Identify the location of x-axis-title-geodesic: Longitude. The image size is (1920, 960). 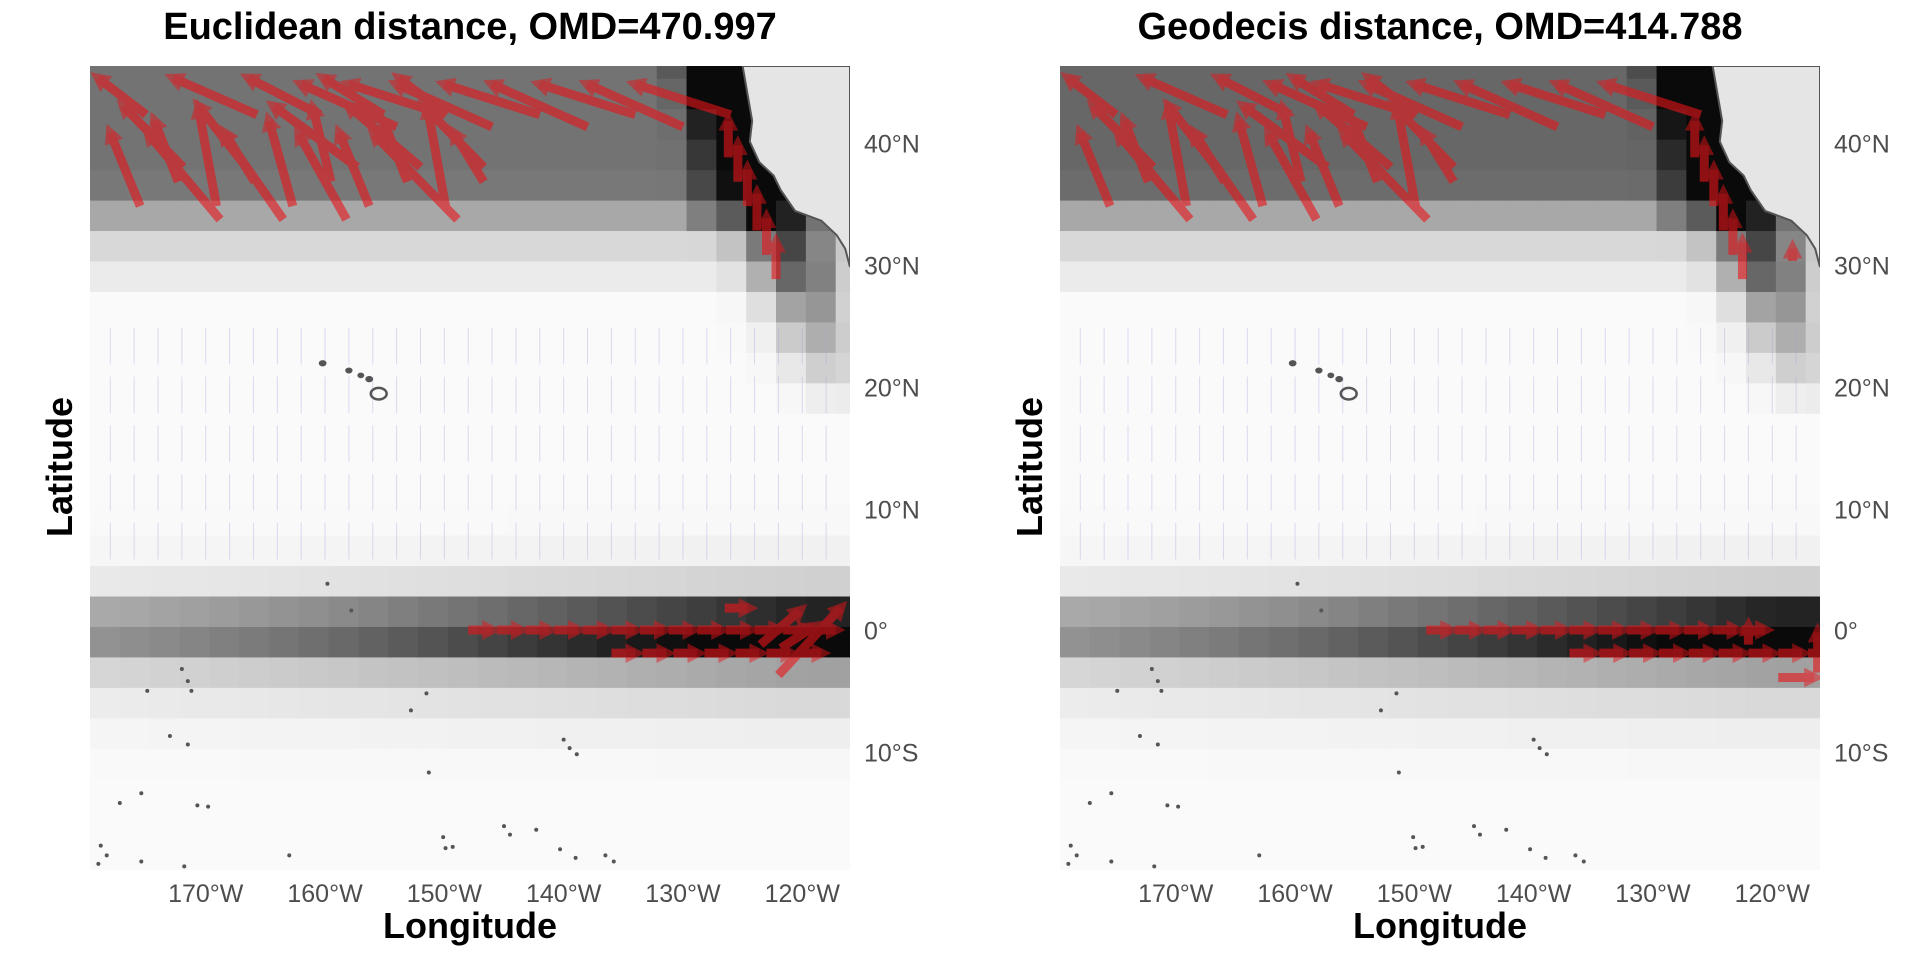
(1440, 925).